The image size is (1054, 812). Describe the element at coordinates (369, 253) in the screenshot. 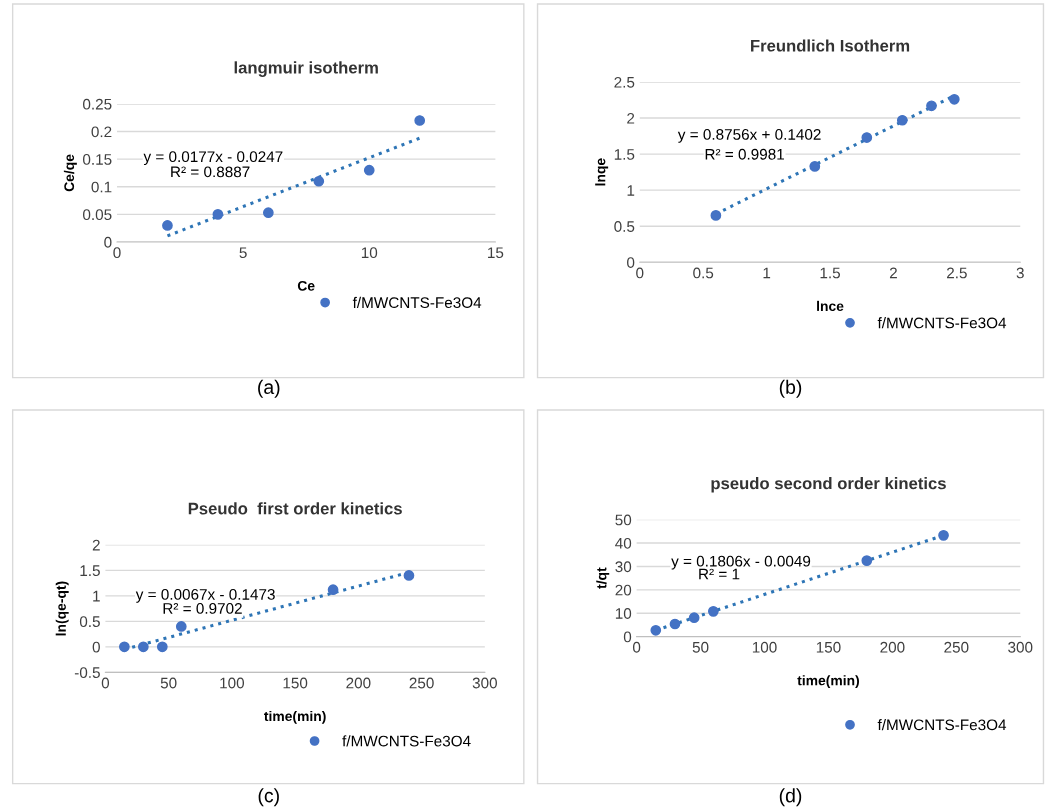

I see `x-tick-label: 10` at that location.